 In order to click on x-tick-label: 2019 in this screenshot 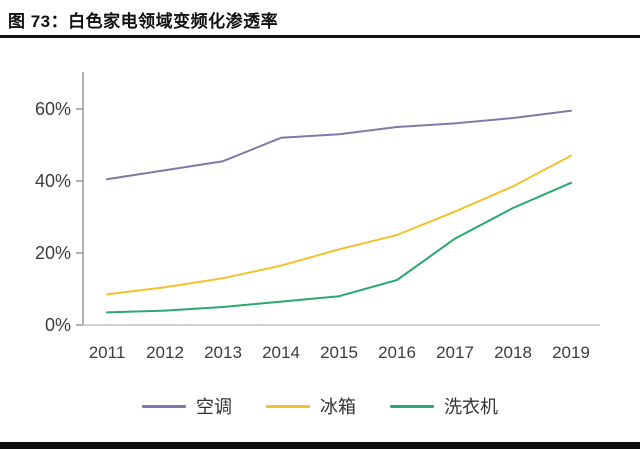, I will do `click(571, 352)`.